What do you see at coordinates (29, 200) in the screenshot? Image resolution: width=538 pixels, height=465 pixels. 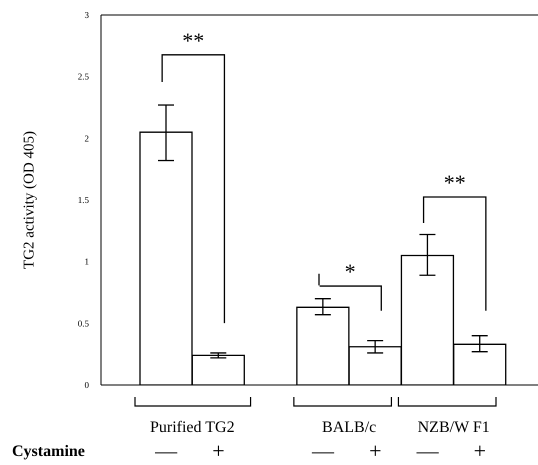 I see `y-axis-title: TG2 activity (OD 405)` at bounding box center [29, 200].